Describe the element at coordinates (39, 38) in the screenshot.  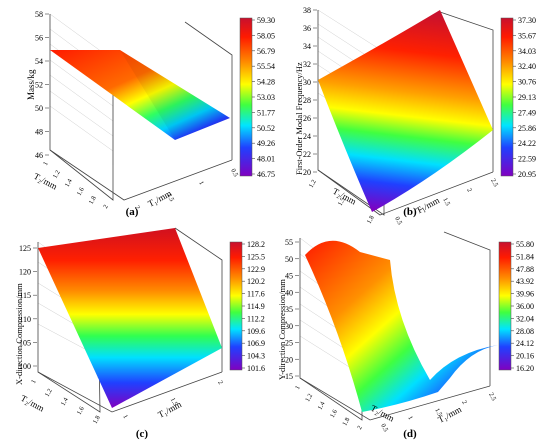
I see `z-tick-label: 56` at that location.